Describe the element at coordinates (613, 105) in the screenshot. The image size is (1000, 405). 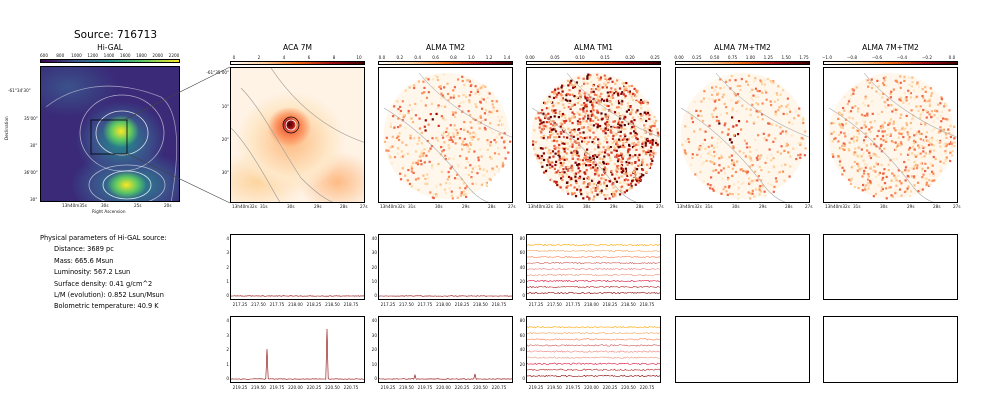
I see `contour-line` at that location.